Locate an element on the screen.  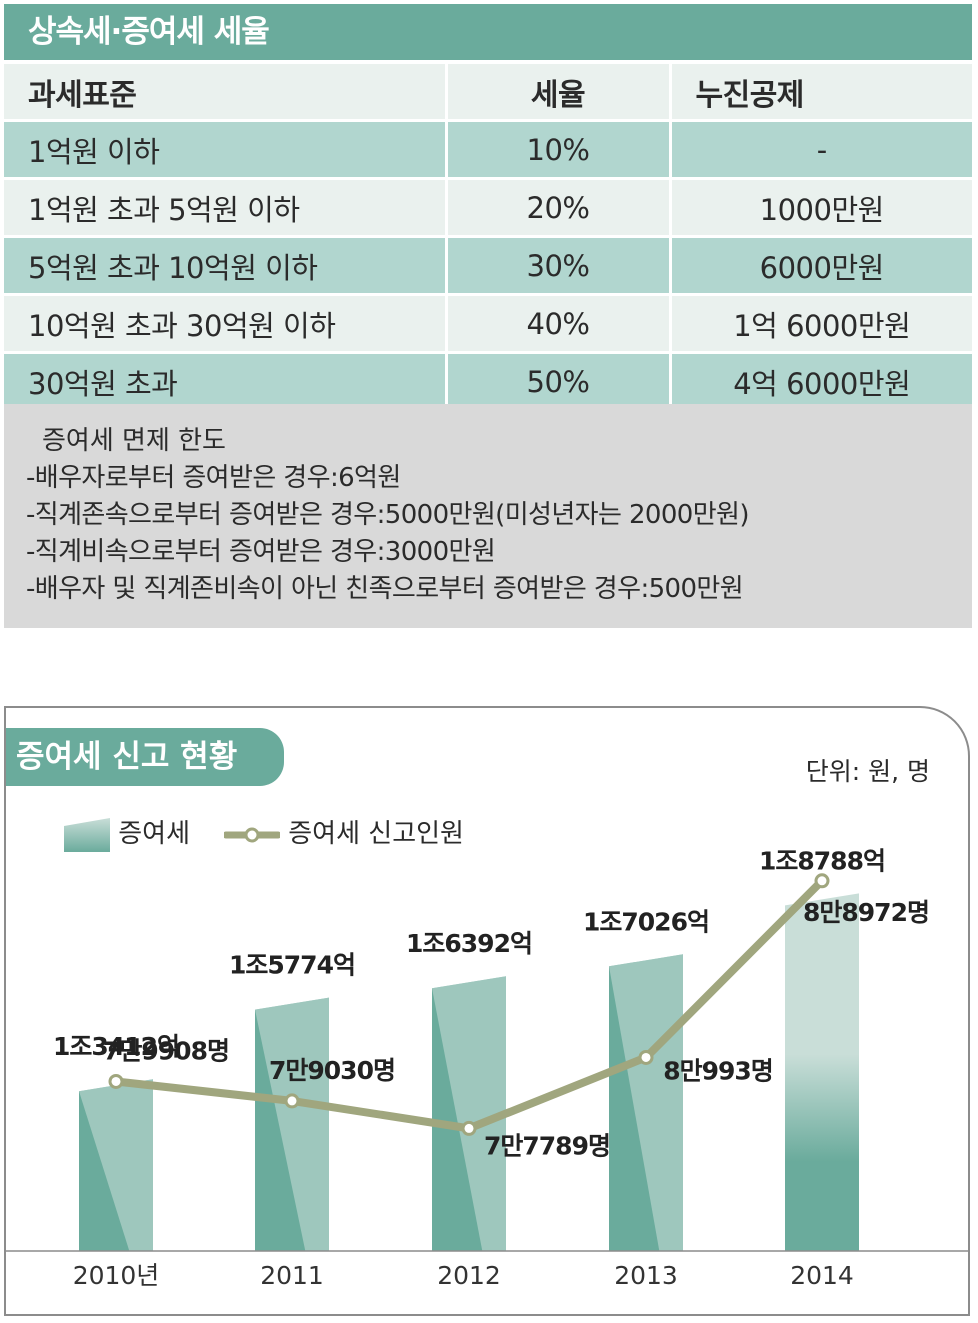
table-row: 5억원 초과 10억원 이하 30% 6000만원 is located at coordinates (488, 266).